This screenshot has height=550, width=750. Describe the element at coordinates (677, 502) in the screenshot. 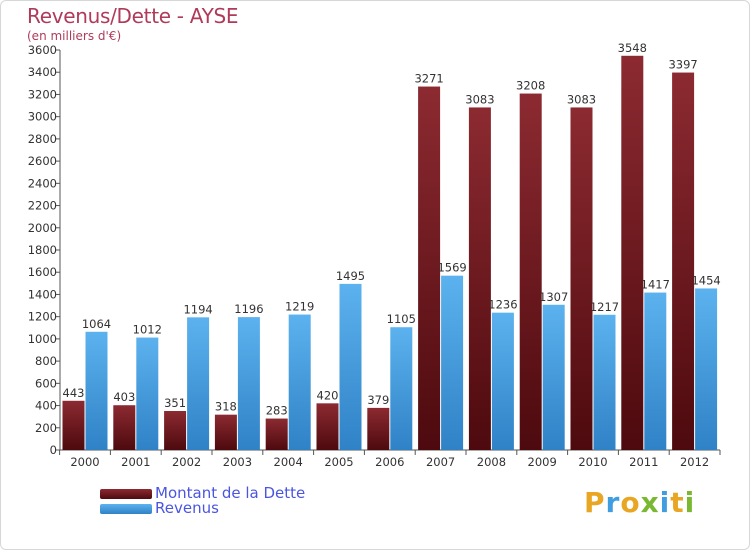

I see `brand-letter: t` at that location.